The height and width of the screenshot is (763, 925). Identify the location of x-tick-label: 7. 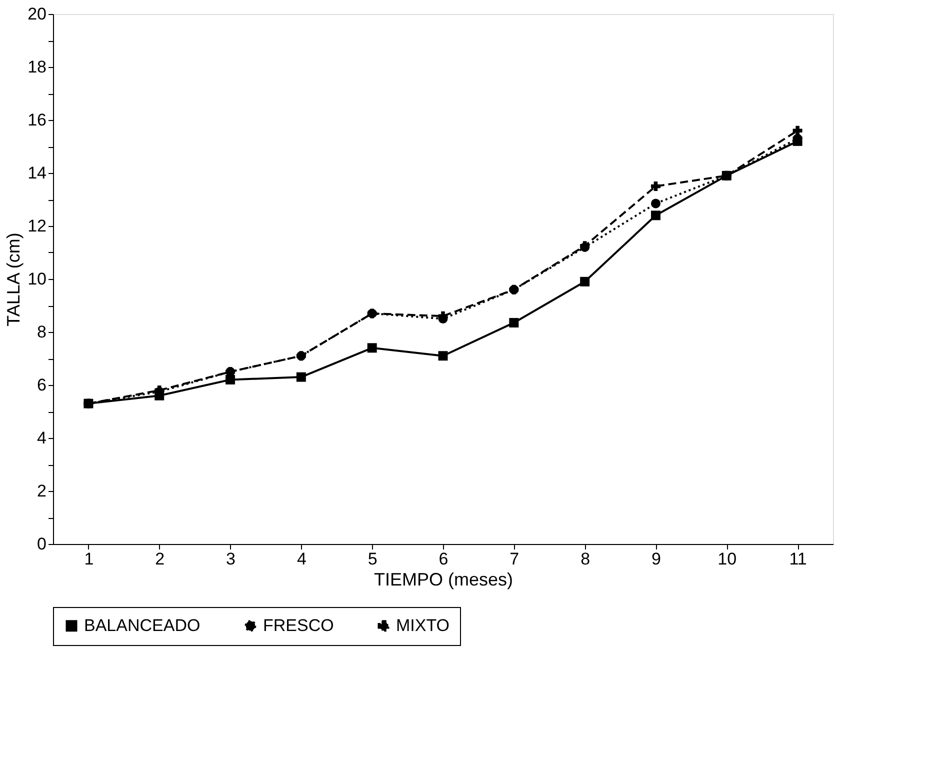
(515, 559).